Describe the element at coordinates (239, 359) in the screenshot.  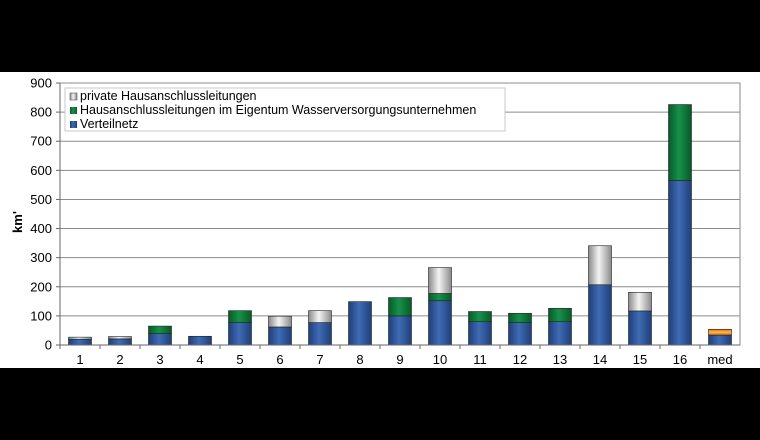
I see `x-tick-label: 5` at that location.